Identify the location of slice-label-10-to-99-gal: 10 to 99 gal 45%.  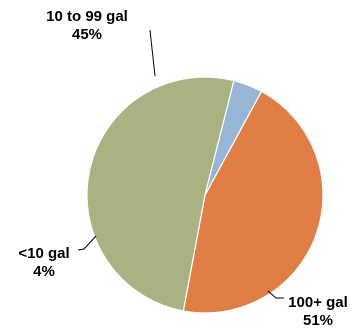
(87, 25).